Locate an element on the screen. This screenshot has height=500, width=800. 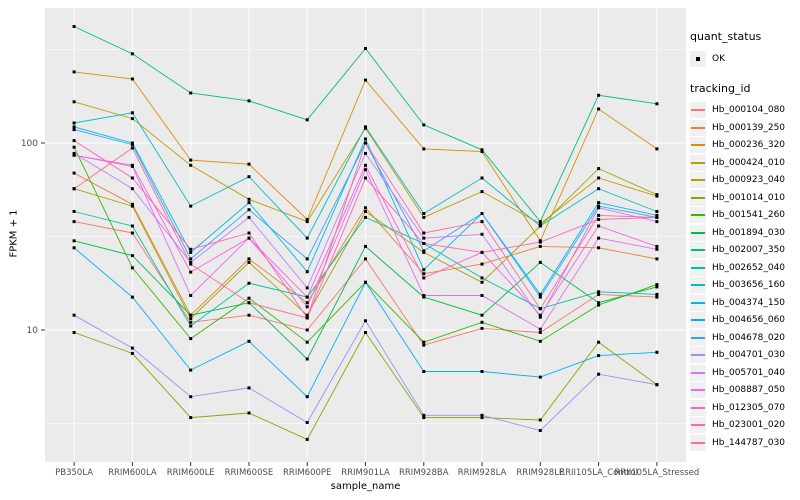
legend-entry: Hb_004678_020 is located at coordinates (744, 338).